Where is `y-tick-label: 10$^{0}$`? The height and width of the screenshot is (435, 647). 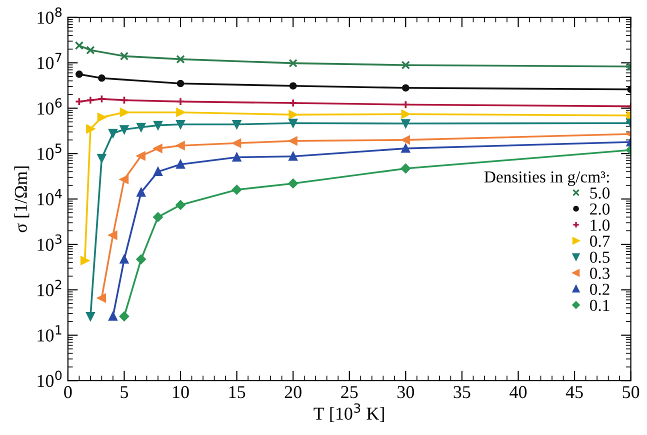
y-tick-label: 10$^{0}$ is located at coordinates (50, 379).